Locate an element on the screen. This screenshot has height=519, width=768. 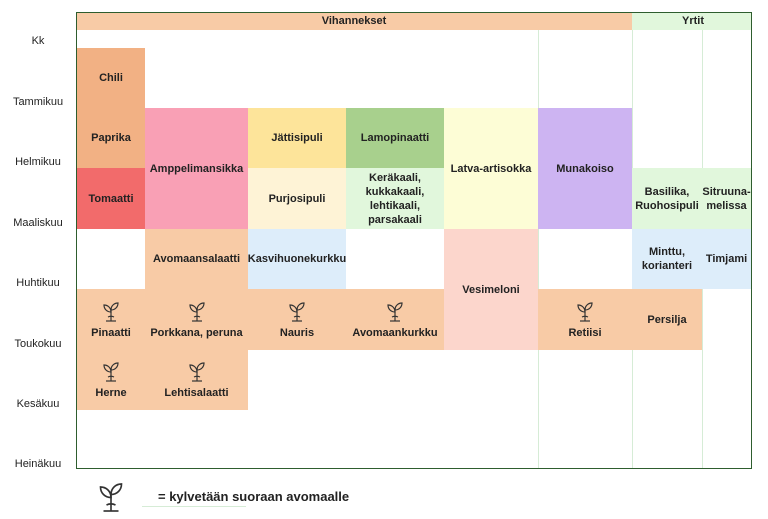
cell-vesimeloni: Vesimeloni is located at coordinates (491, 289).